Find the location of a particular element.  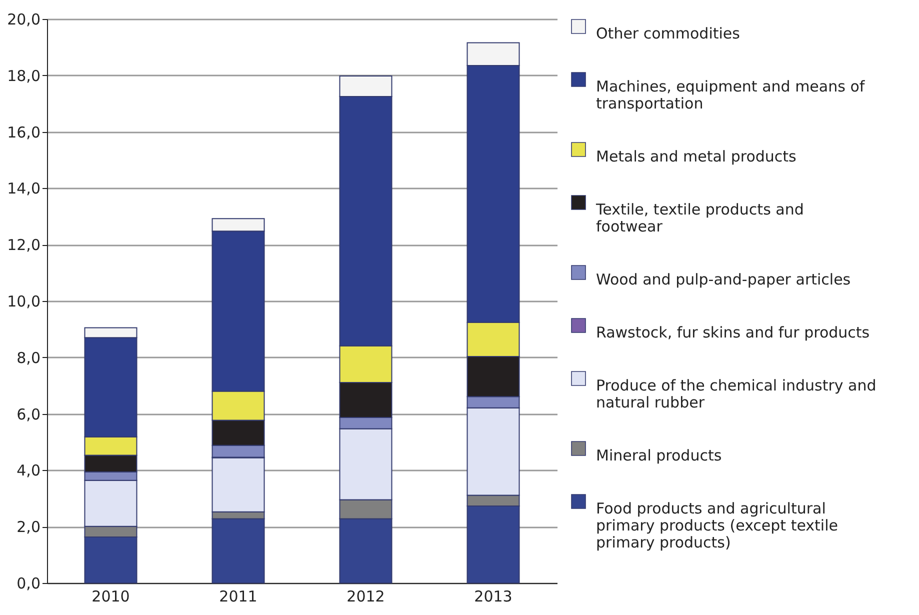

y-tick-label: 10,0 is located at coordinates (23, 301).